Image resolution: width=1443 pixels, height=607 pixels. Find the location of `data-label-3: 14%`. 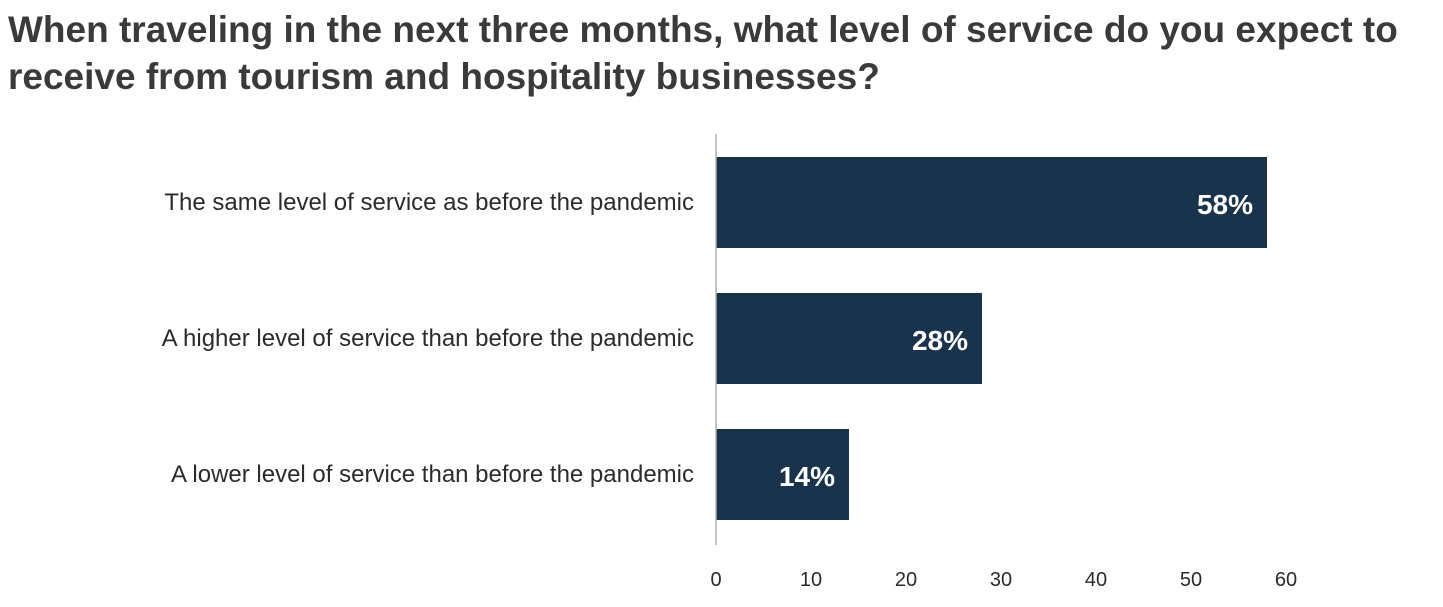

data-label-3: 14% is located at coordinates (807, 476).